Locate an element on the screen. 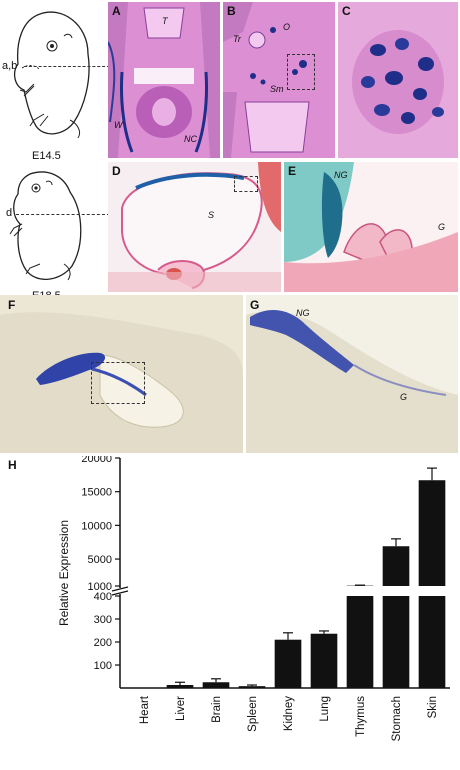 The height and width of the screenshot is (770, 460). panel-c-histology is located at coordinates (398, 80).